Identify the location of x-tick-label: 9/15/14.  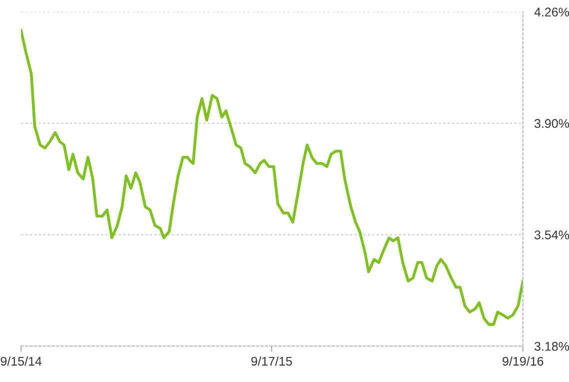
(21, 361).